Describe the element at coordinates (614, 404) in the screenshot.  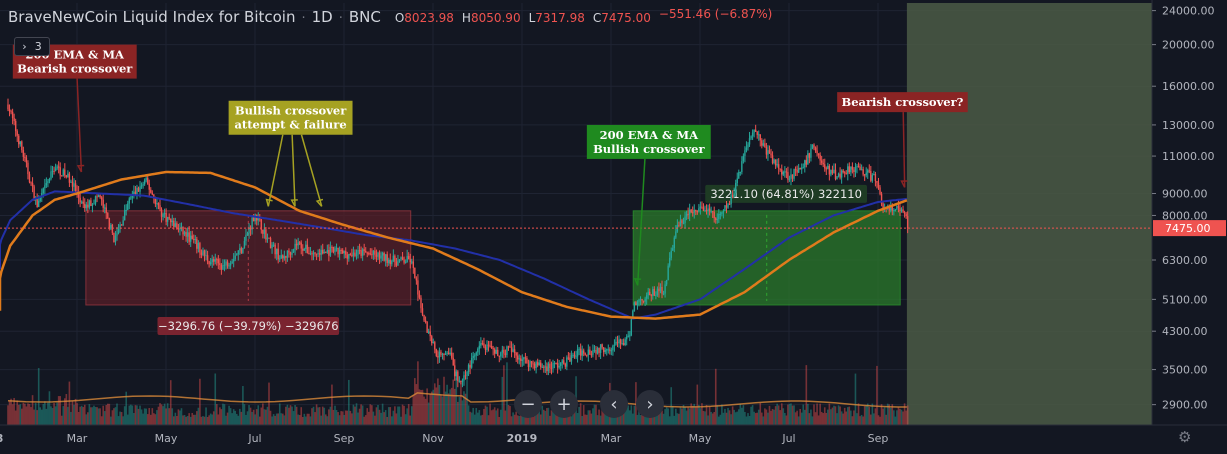
I see `scroll-left-button: ‹` at that location.